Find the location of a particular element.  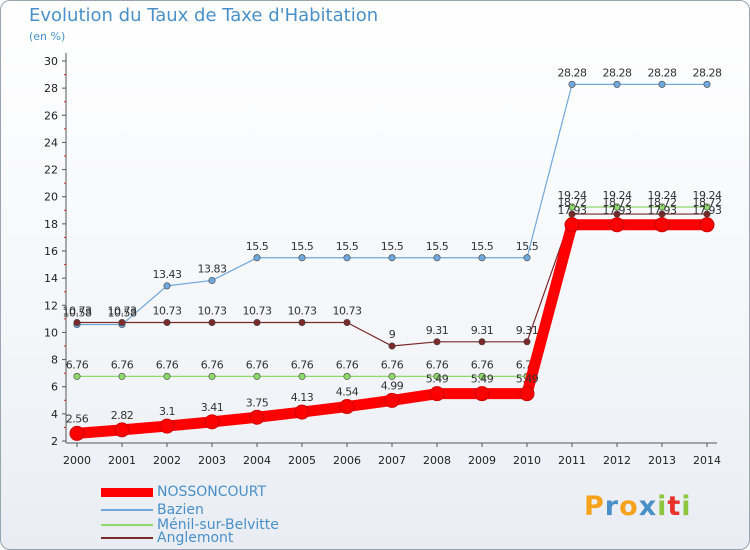

x-tick-label: 2002 is located at coordinates (167, 460).